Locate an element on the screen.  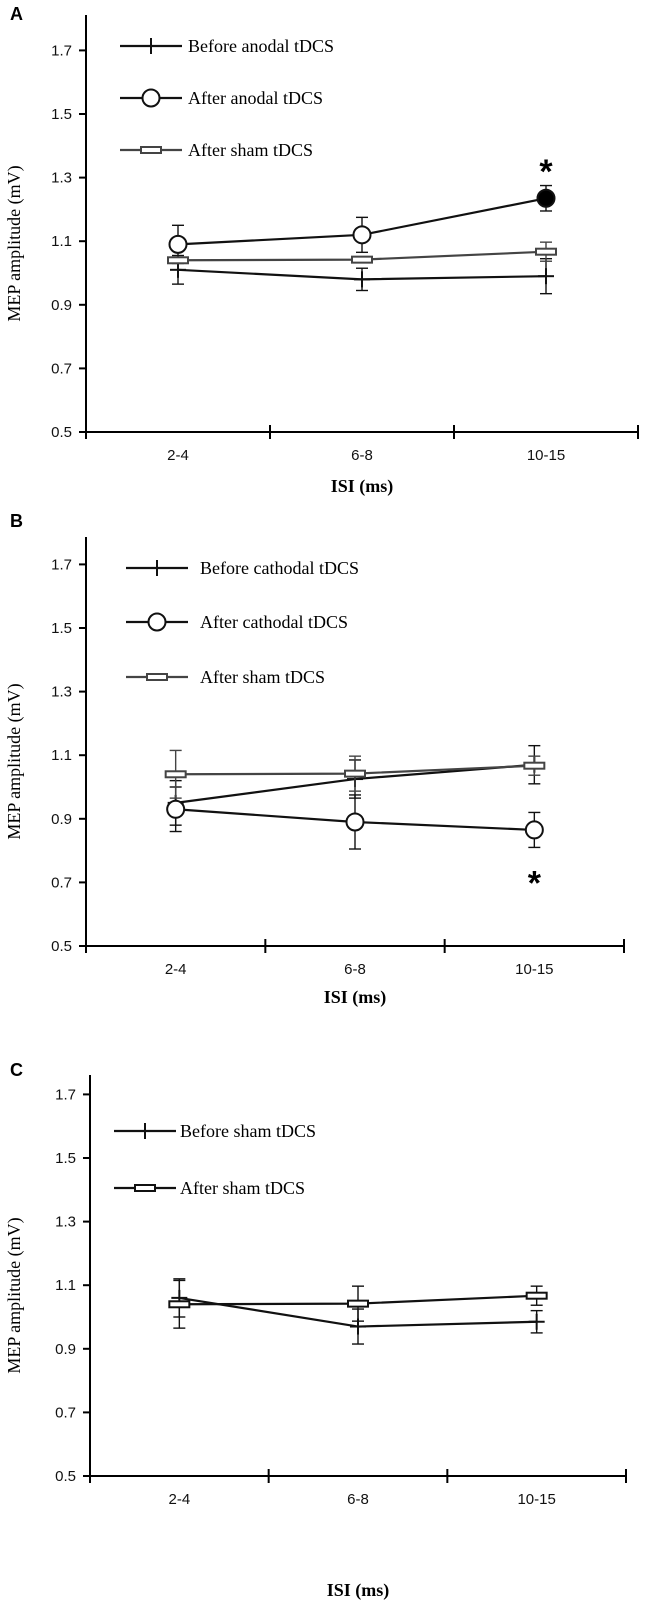
panel-a-ytick-label-2: 0.9 is located at coordinates (61, 305).